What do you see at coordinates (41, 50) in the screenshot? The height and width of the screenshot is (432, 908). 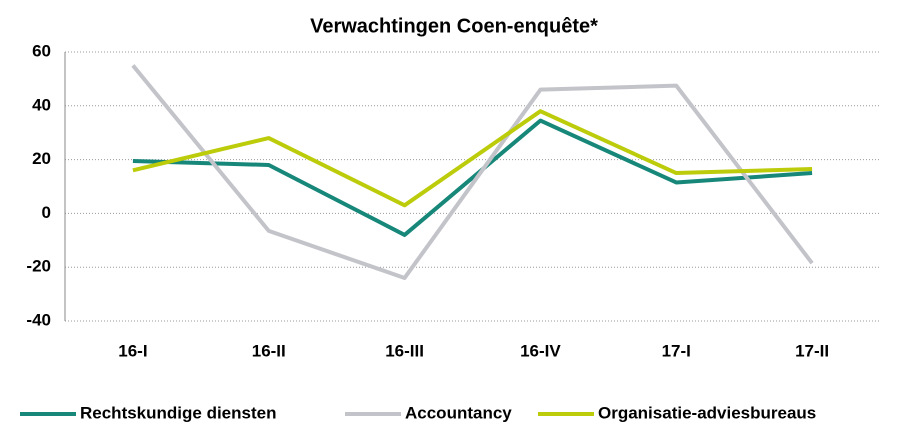 I see `y-tick-label: 60` at bounding box center [41, 50].